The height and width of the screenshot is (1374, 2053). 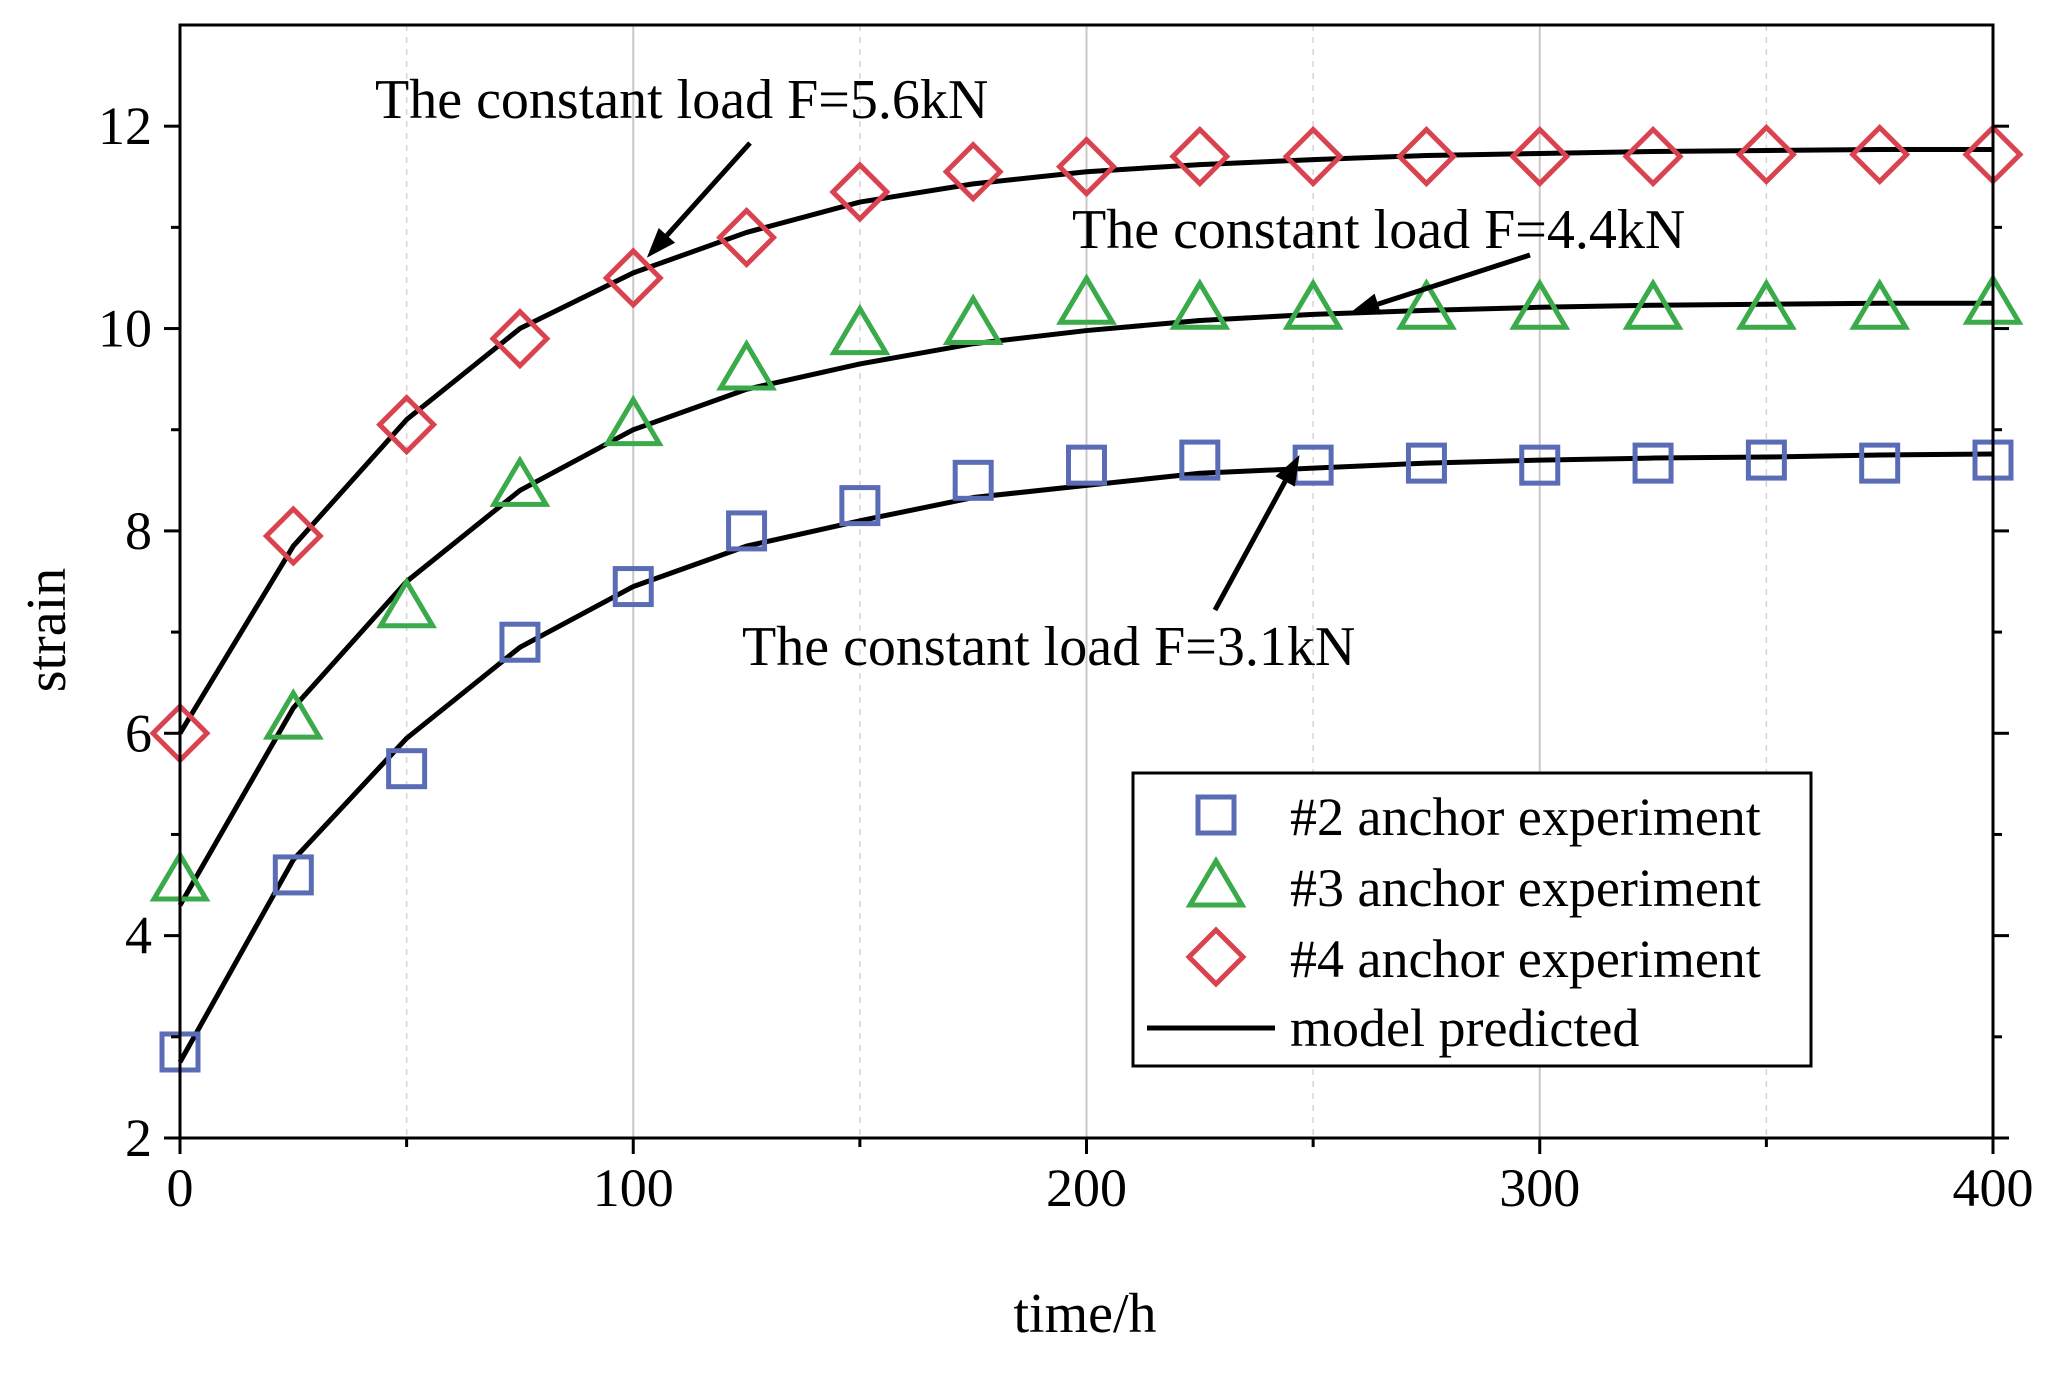 I want to click on x-tick-label: 400, so click(x=1993, y=1188).